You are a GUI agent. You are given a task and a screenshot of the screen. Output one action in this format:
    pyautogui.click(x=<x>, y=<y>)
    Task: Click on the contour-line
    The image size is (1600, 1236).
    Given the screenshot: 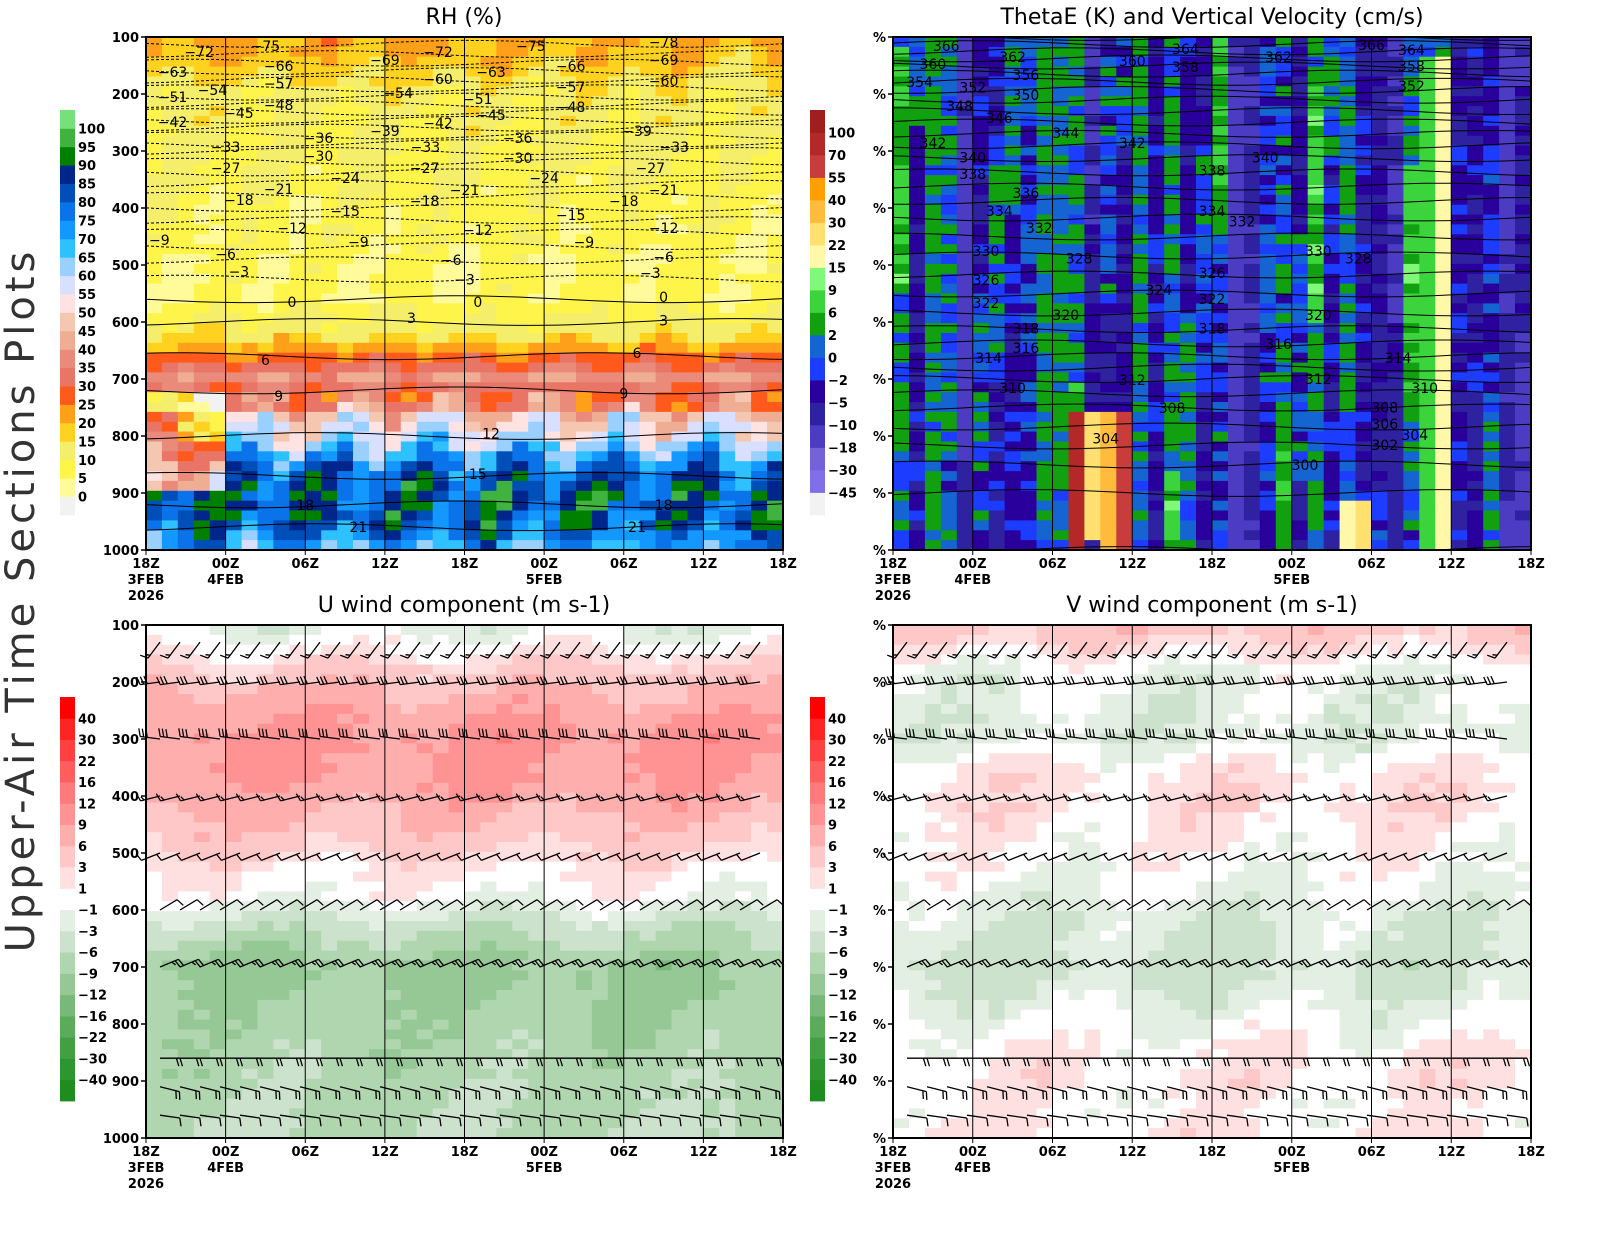 What is the action you would take?
    pyautogui.click(x=464, y=172)
    